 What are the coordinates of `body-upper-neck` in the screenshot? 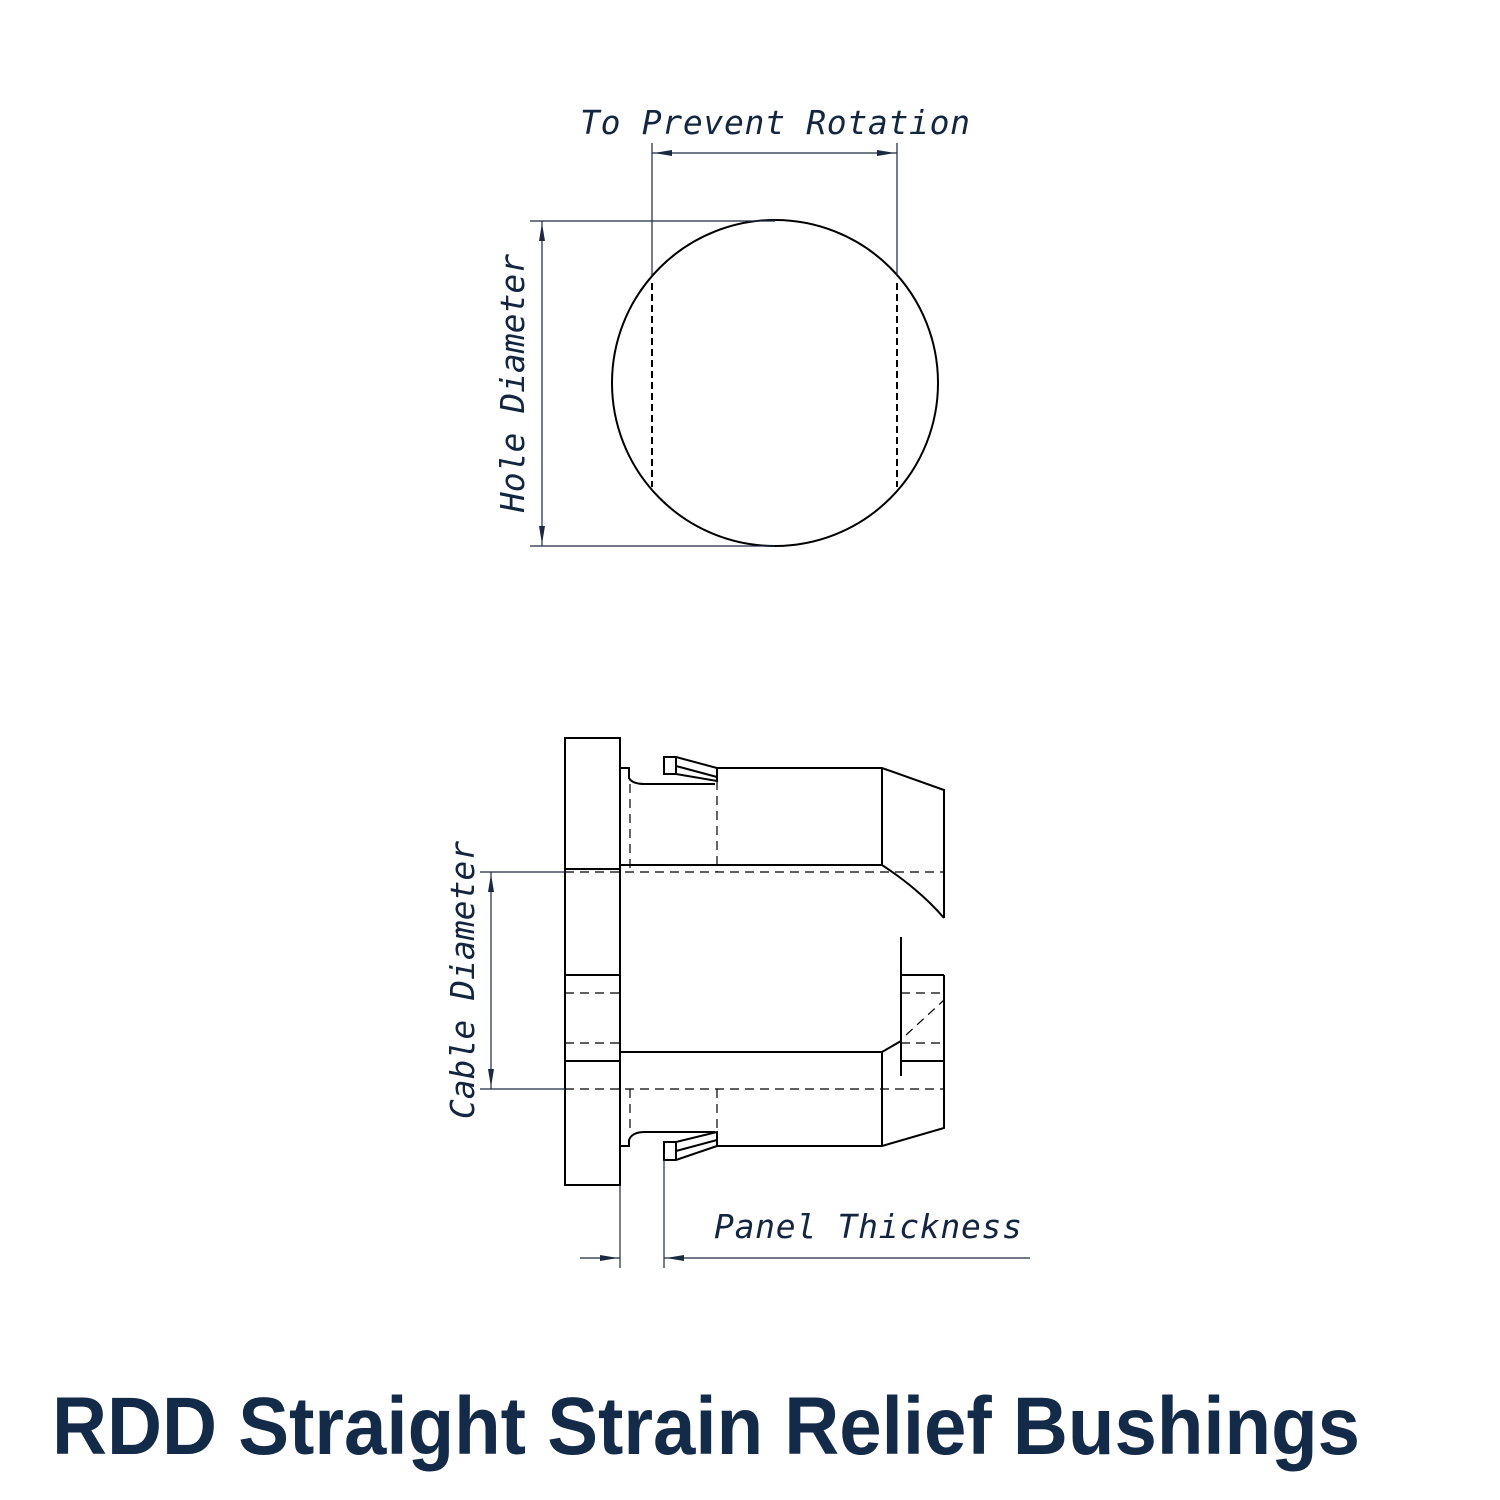 It's located at (667, 776).